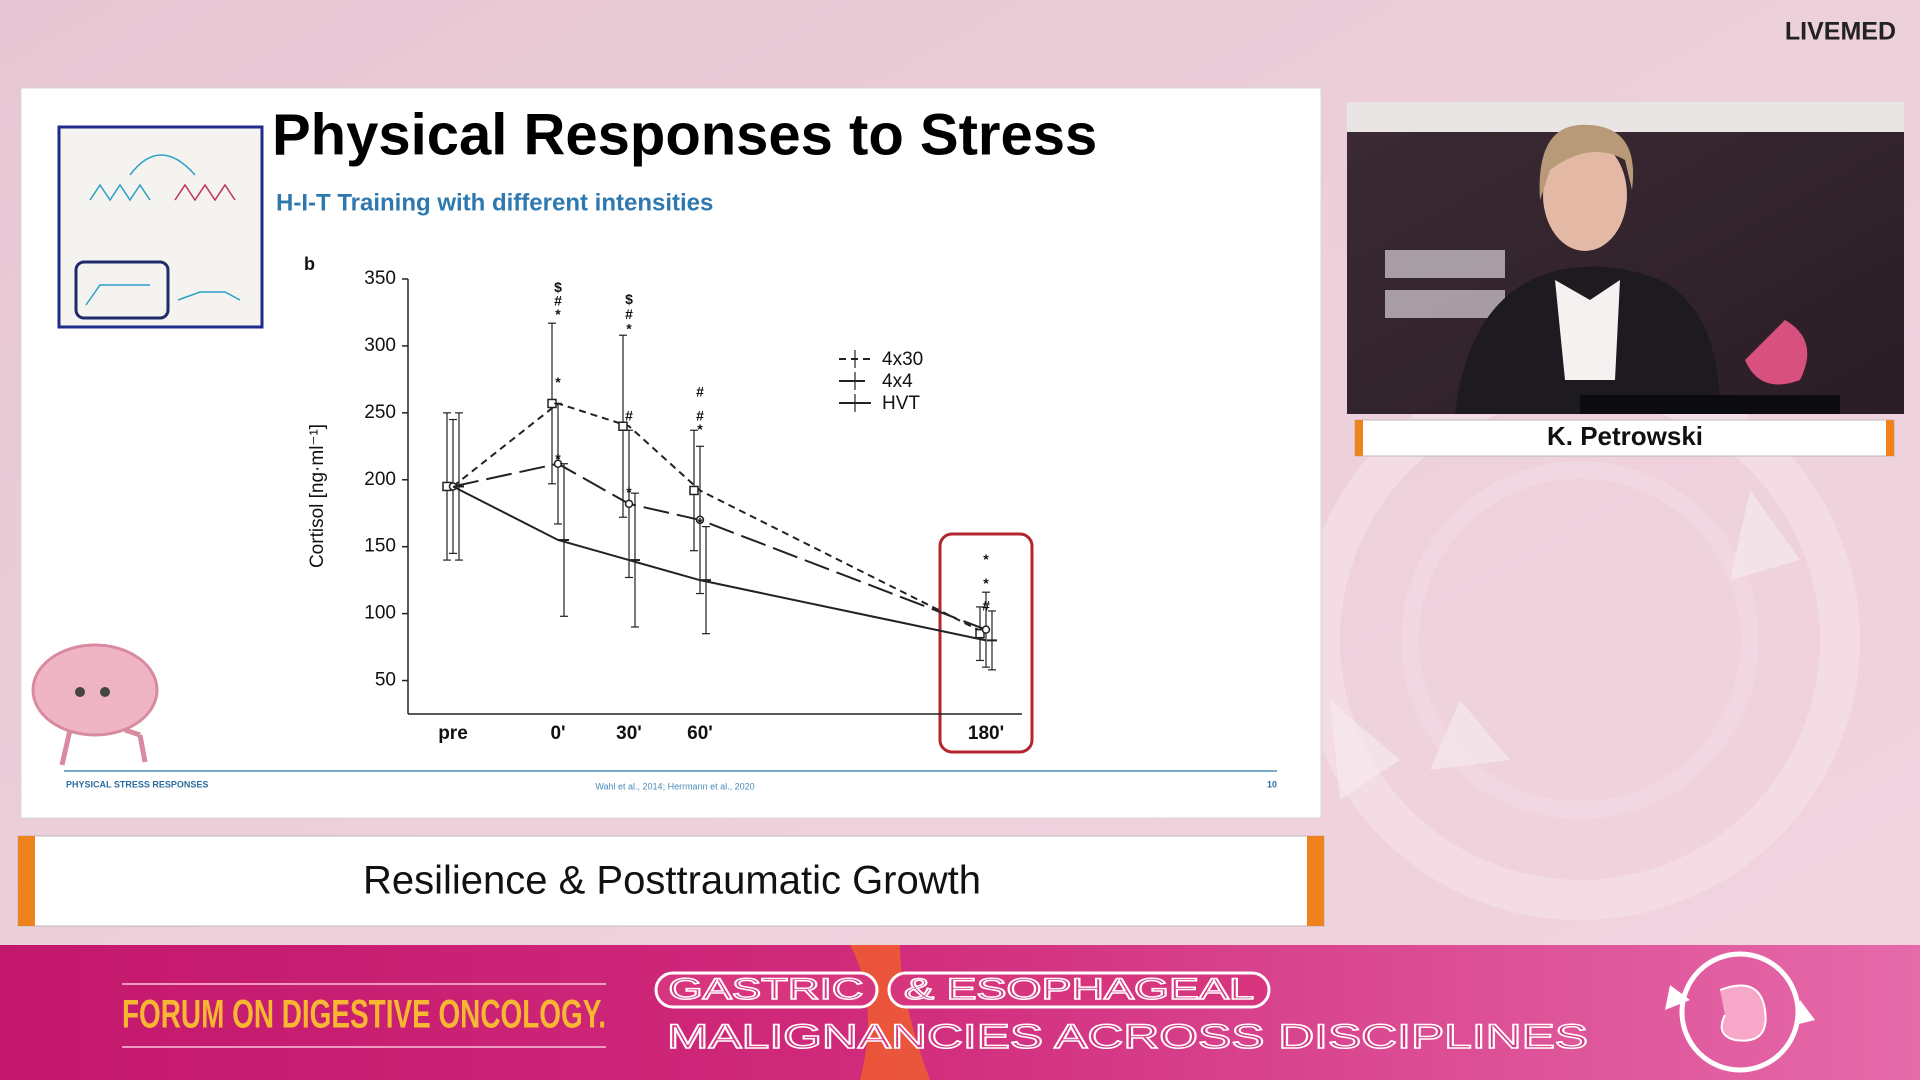 The image size is (1920, 1080). I want to click on y-axis-label: Cortisol [ng·ml⁻¹], so click(317, 496).